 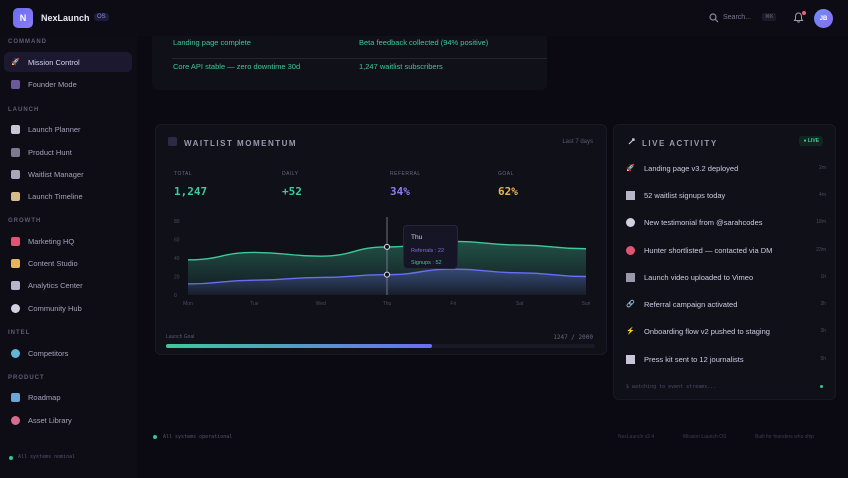 I want to click on tooltip-signups: Signups : 52, so click(x=426, y=263).